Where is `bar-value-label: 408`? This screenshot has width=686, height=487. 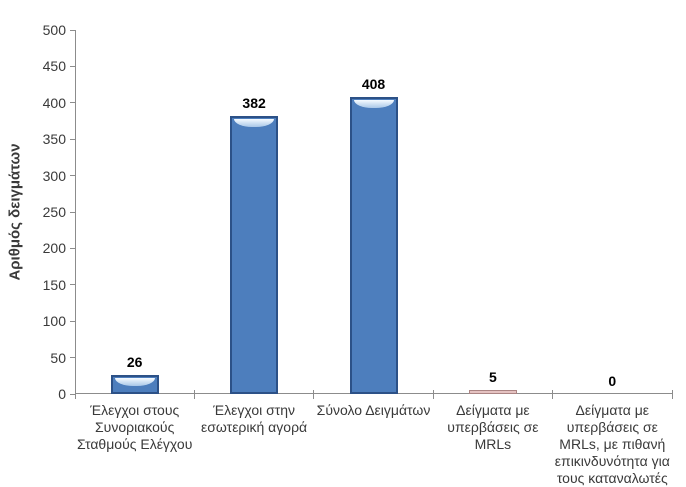
bar-value-label: 408 is located at coordinates (373, 83).